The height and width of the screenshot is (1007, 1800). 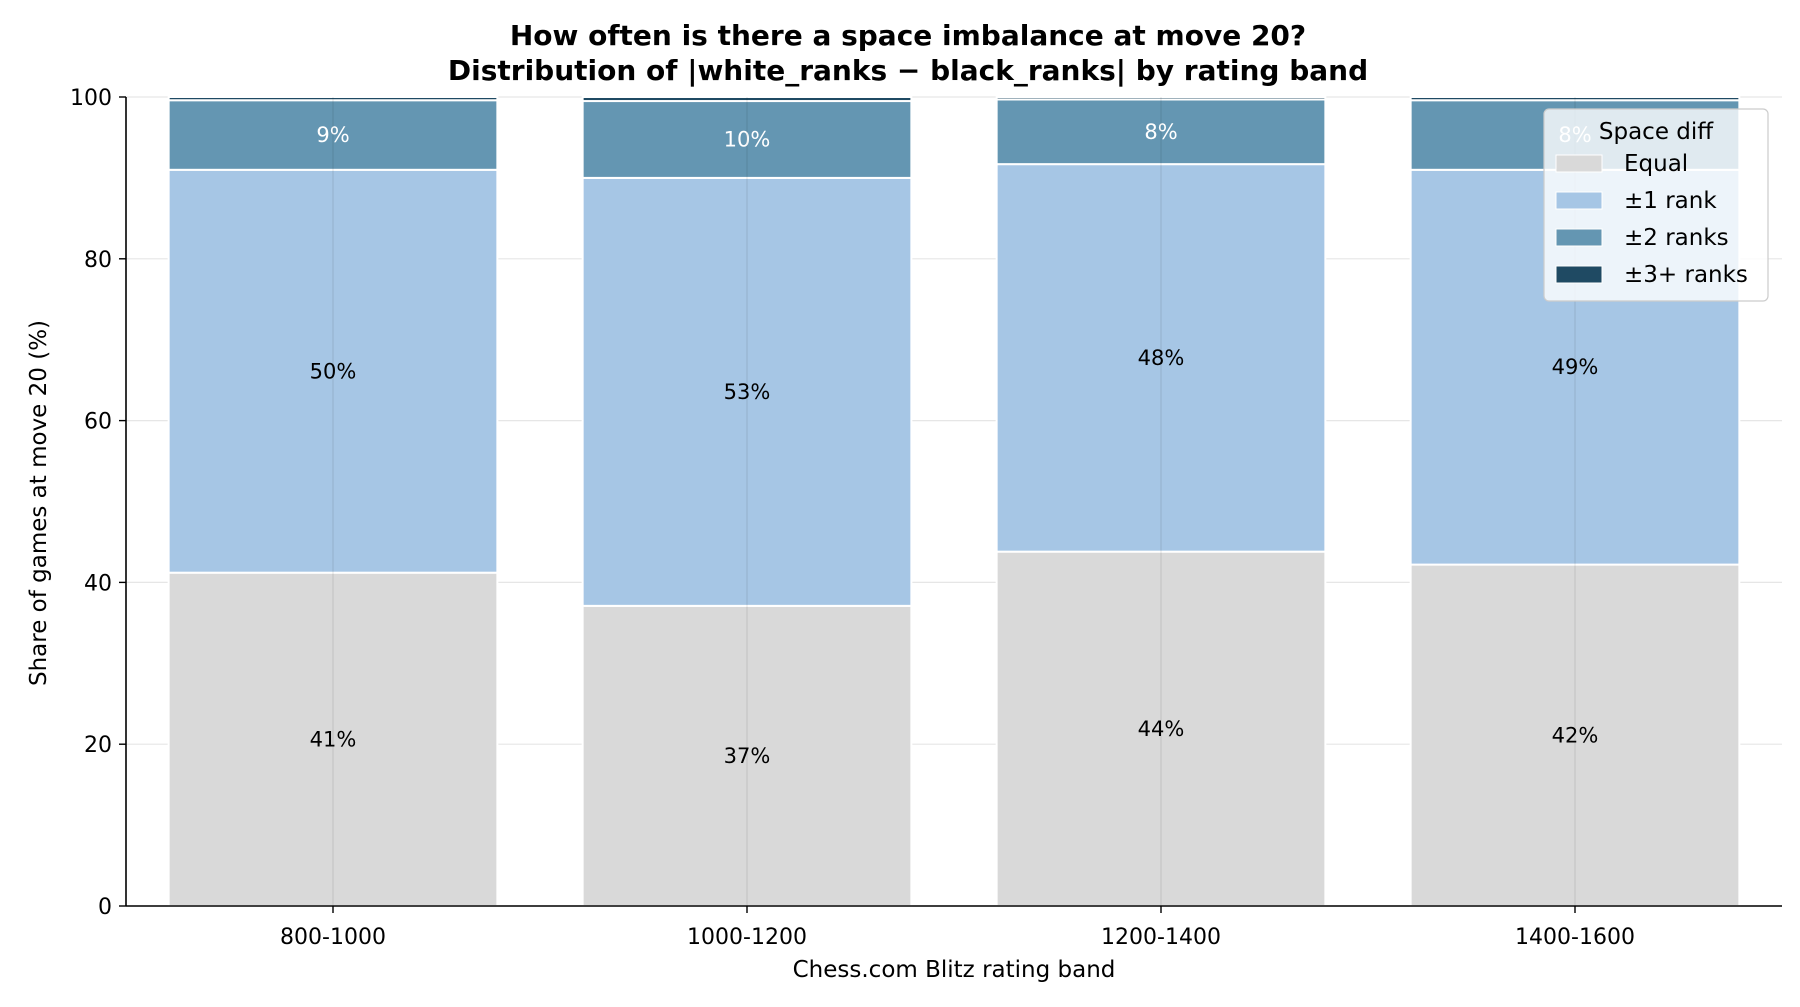 I want to click on segment-label: 9%, so click(x=332, y=135).